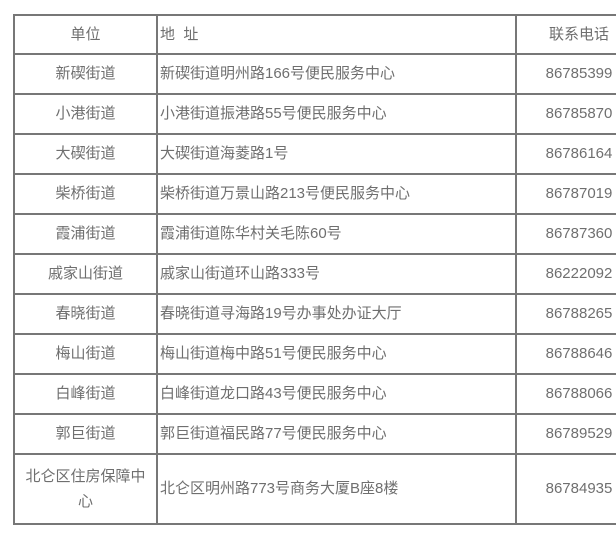  I want to click on table-row: 小港街道 小港街道振港路55号便民服务中心 86785870, so click(314, 114).